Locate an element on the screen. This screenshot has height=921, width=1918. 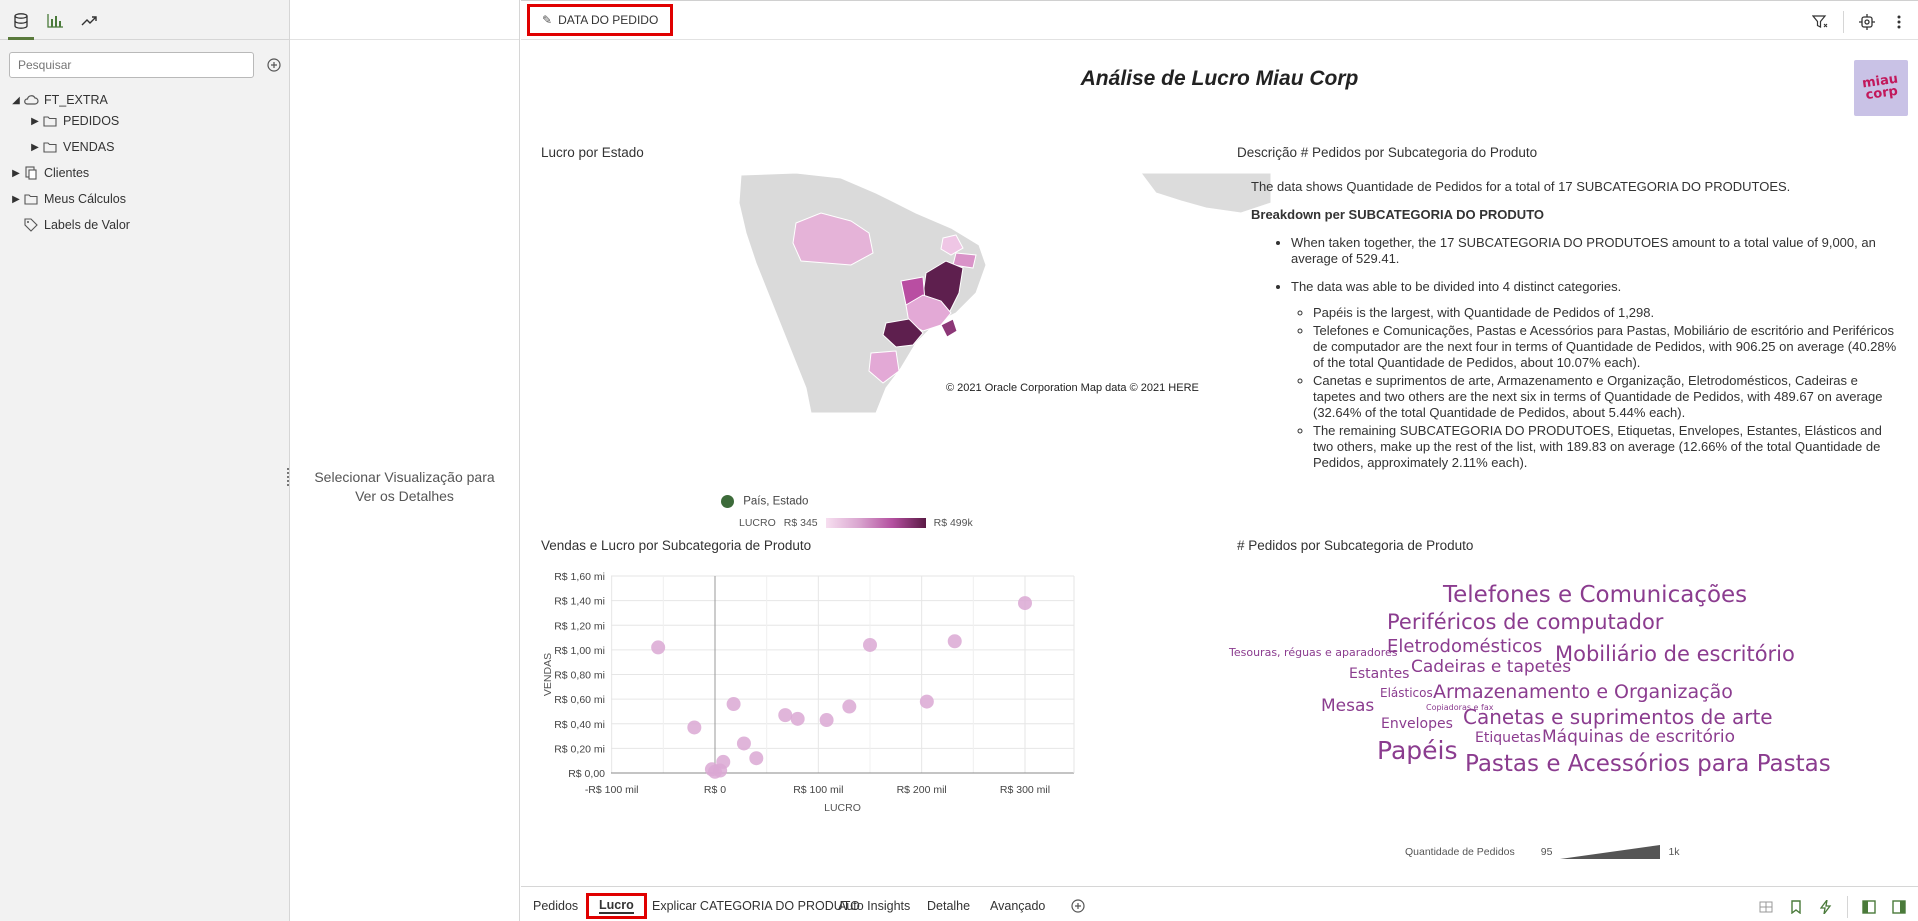
visualizations-tab is located at coordinates (55, 21).